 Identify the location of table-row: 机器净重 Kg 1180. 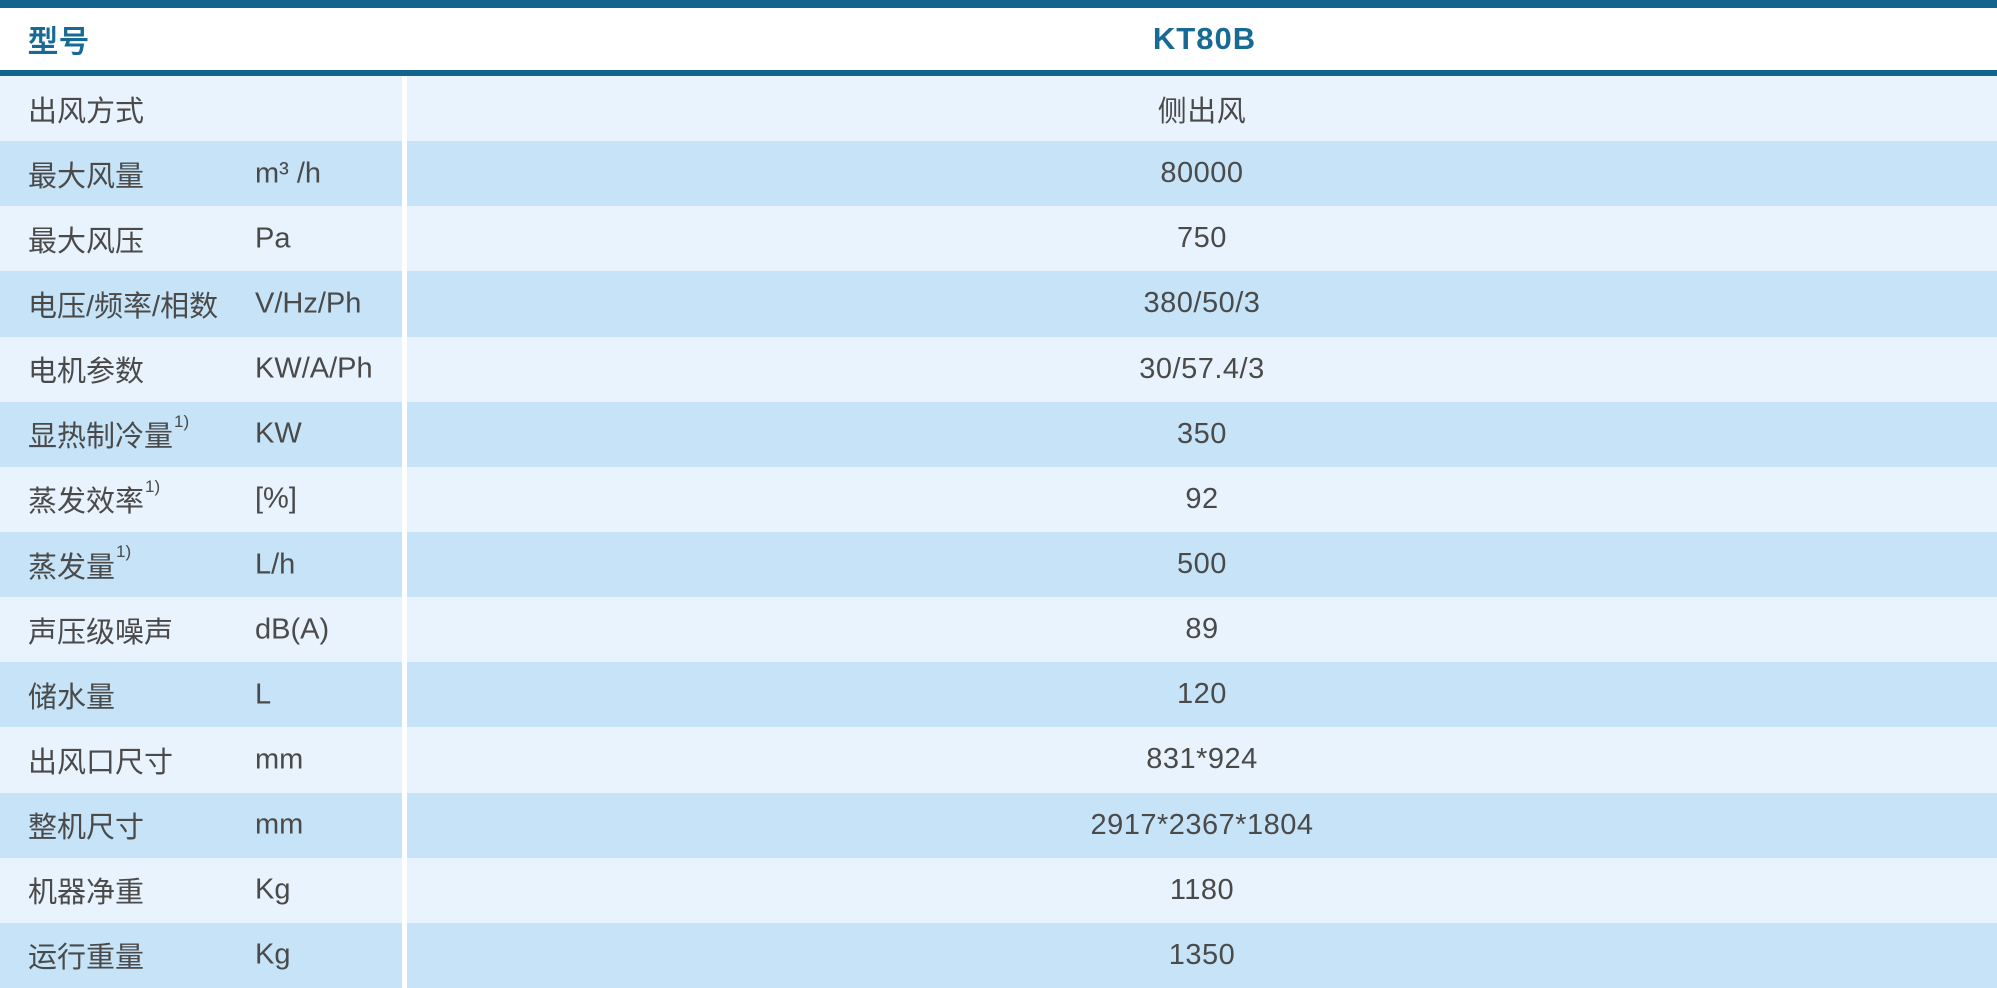
(998, 890).